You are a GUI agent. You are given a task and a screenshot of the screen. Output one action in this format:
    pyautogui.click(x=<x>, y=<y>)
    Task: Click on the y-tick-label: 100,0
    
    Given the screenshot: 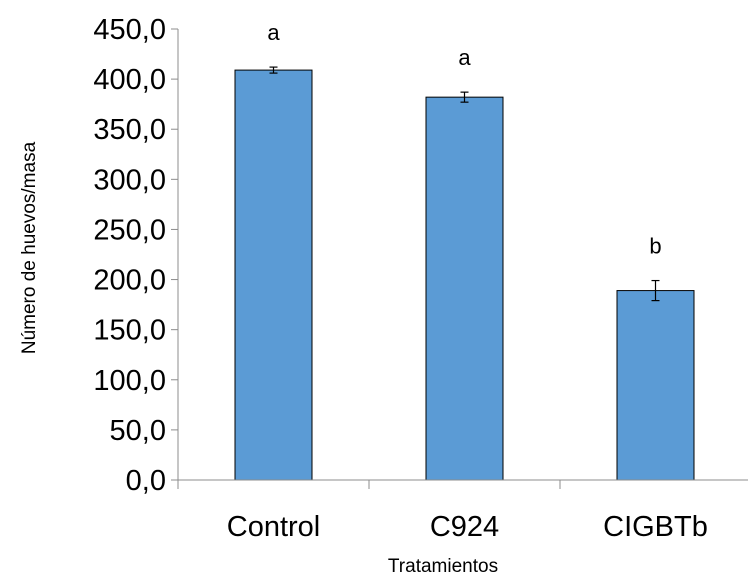 What is the action you would take?
    pyautogui.click(x=129, y=381)
    